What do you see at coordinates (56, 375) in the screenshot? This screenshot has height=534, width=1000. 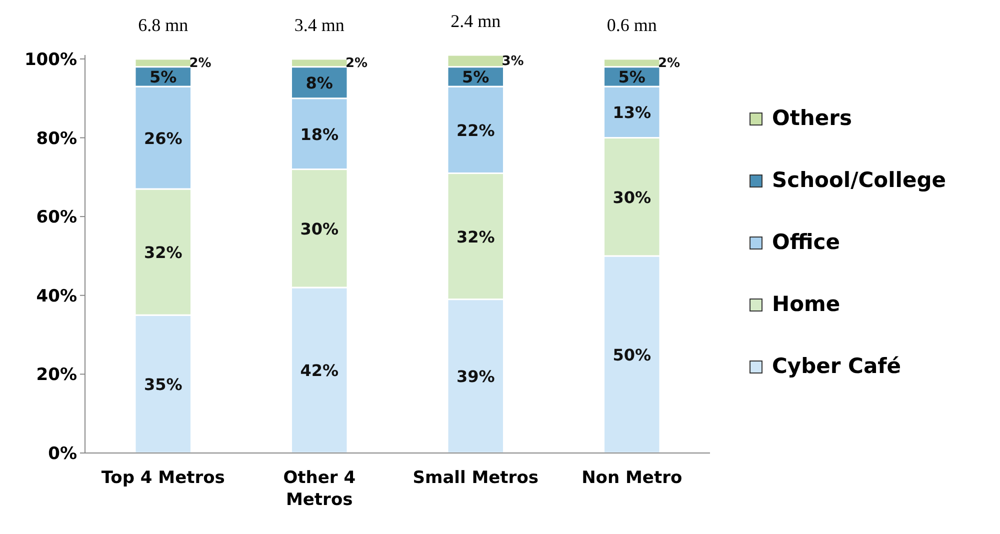 I see `y-tick-label: 20%` at bounding box center [56, 375].